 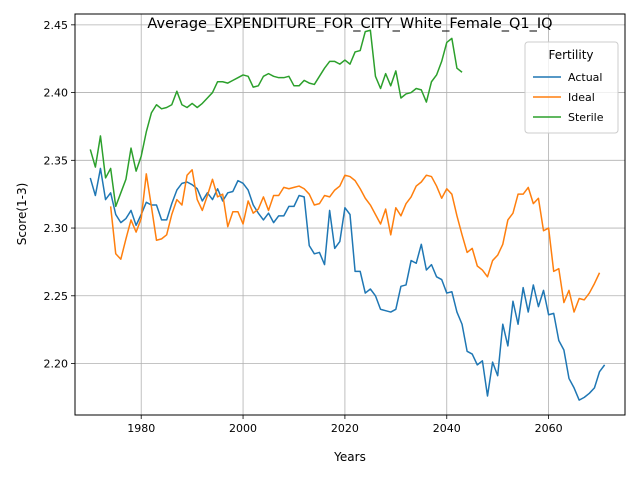 What do you see at coordinates (56, 93) in the screenshot?
I see `y-tick-label: 2.40` at bounding box center [56, 93].